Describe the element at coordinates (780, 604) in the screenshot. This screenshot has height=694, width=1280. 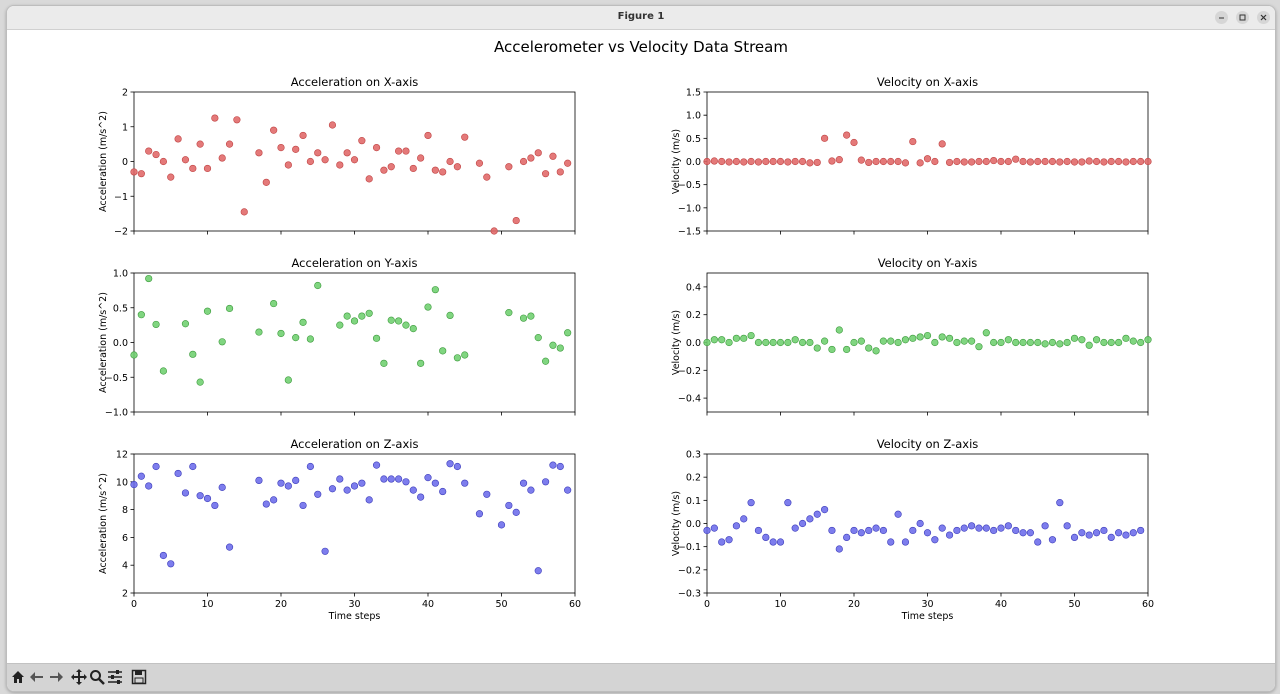
I see `x-tick-label: 10` at that location.